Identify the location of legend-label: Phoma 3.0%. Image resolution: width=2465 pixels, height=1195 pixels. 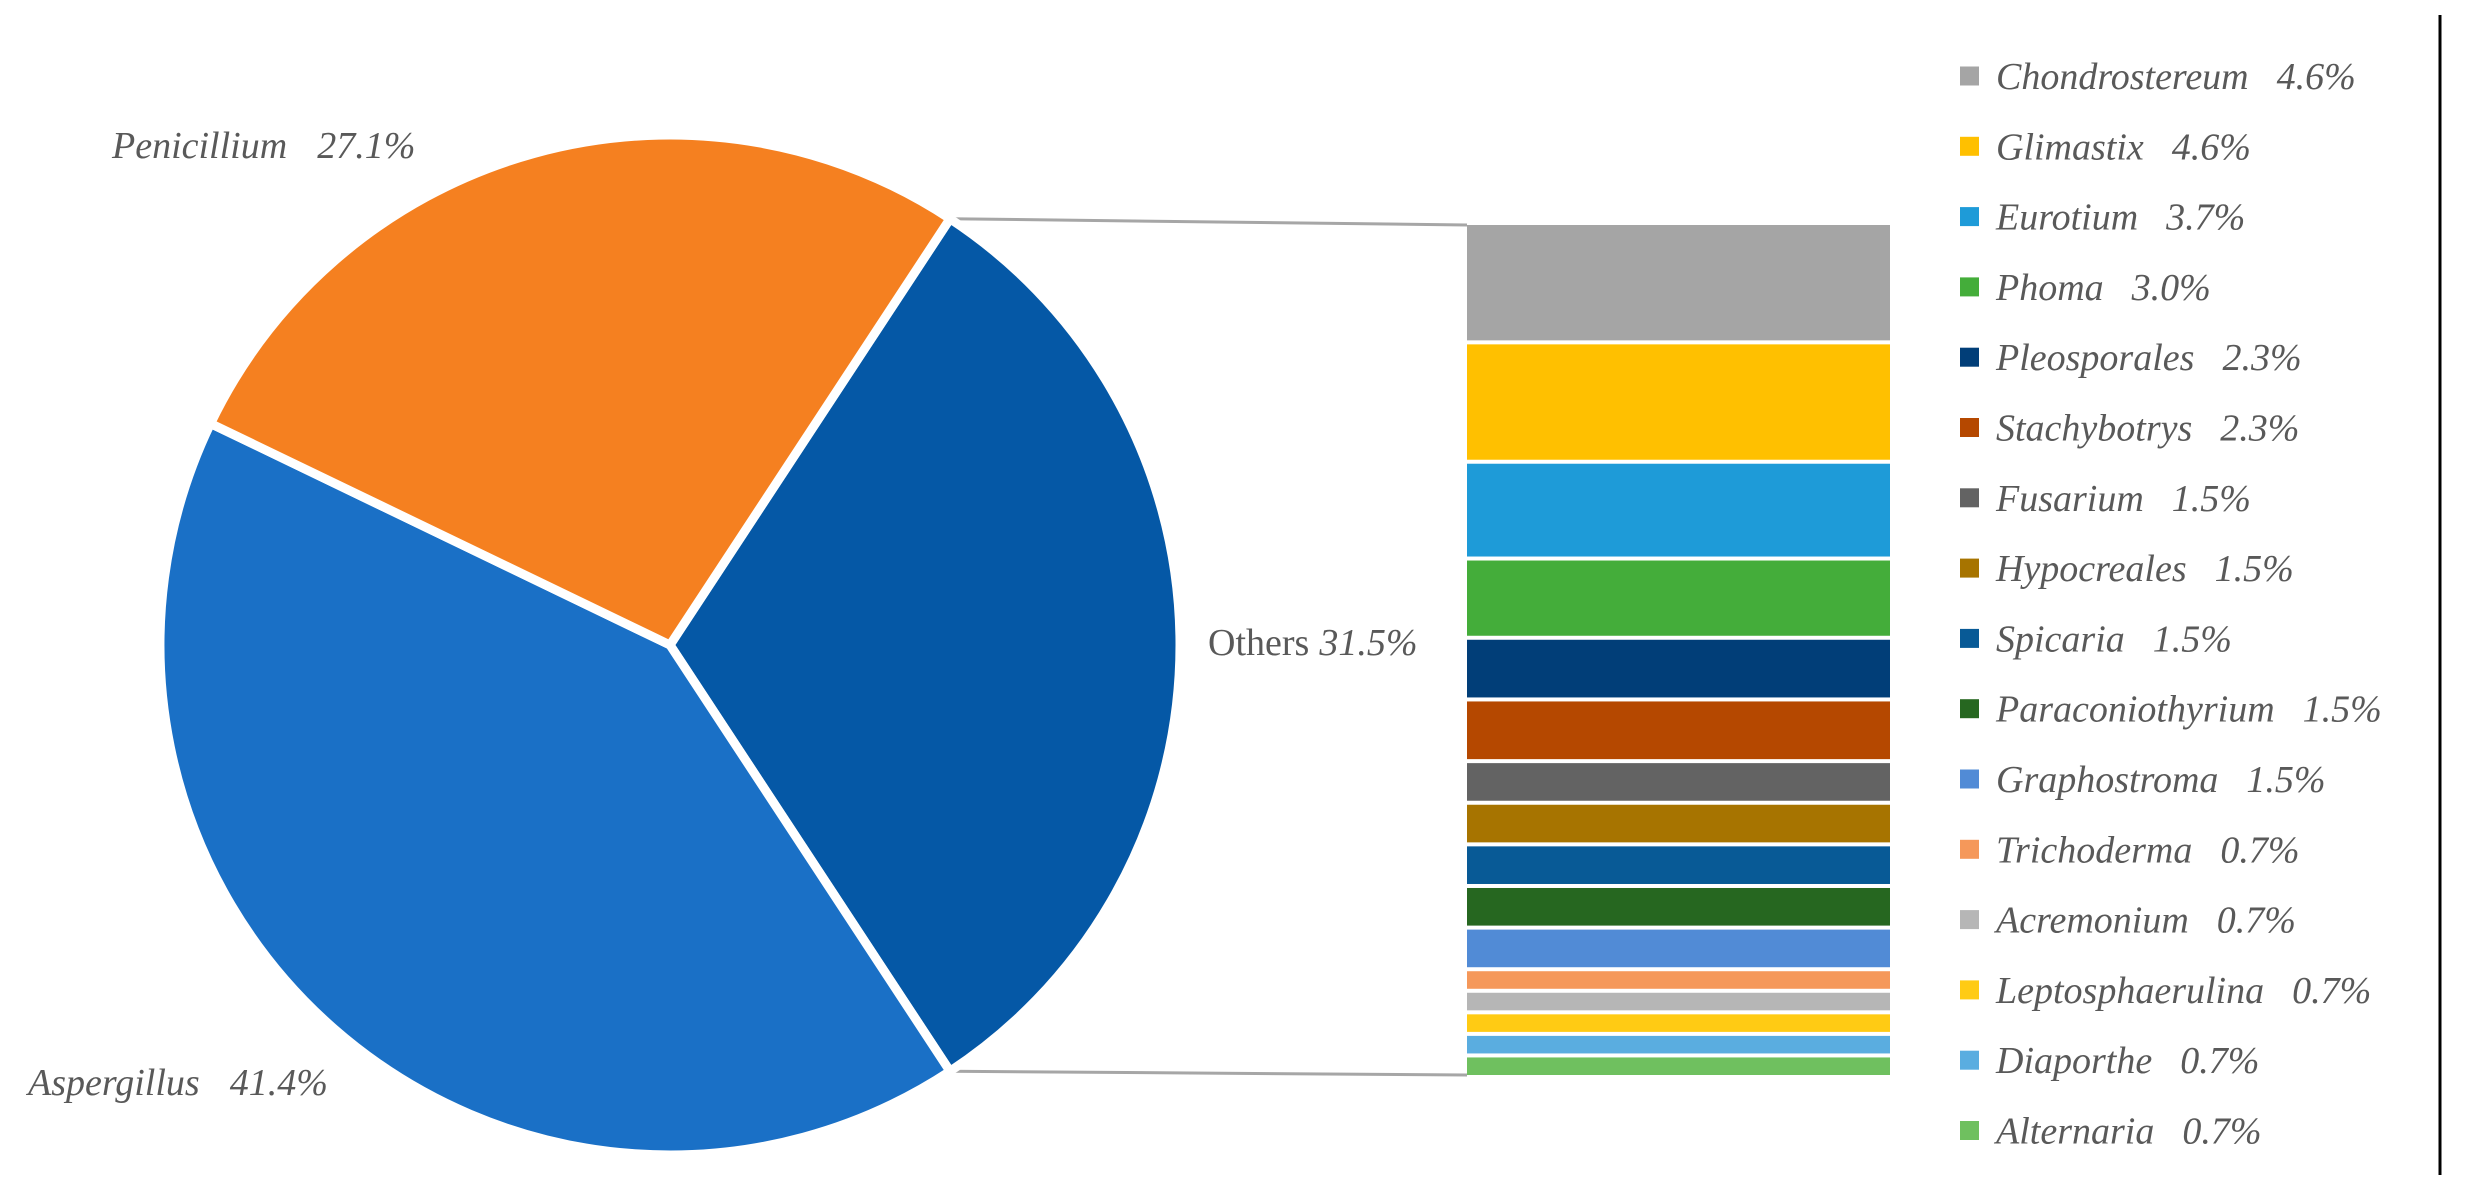
(2103, 288).